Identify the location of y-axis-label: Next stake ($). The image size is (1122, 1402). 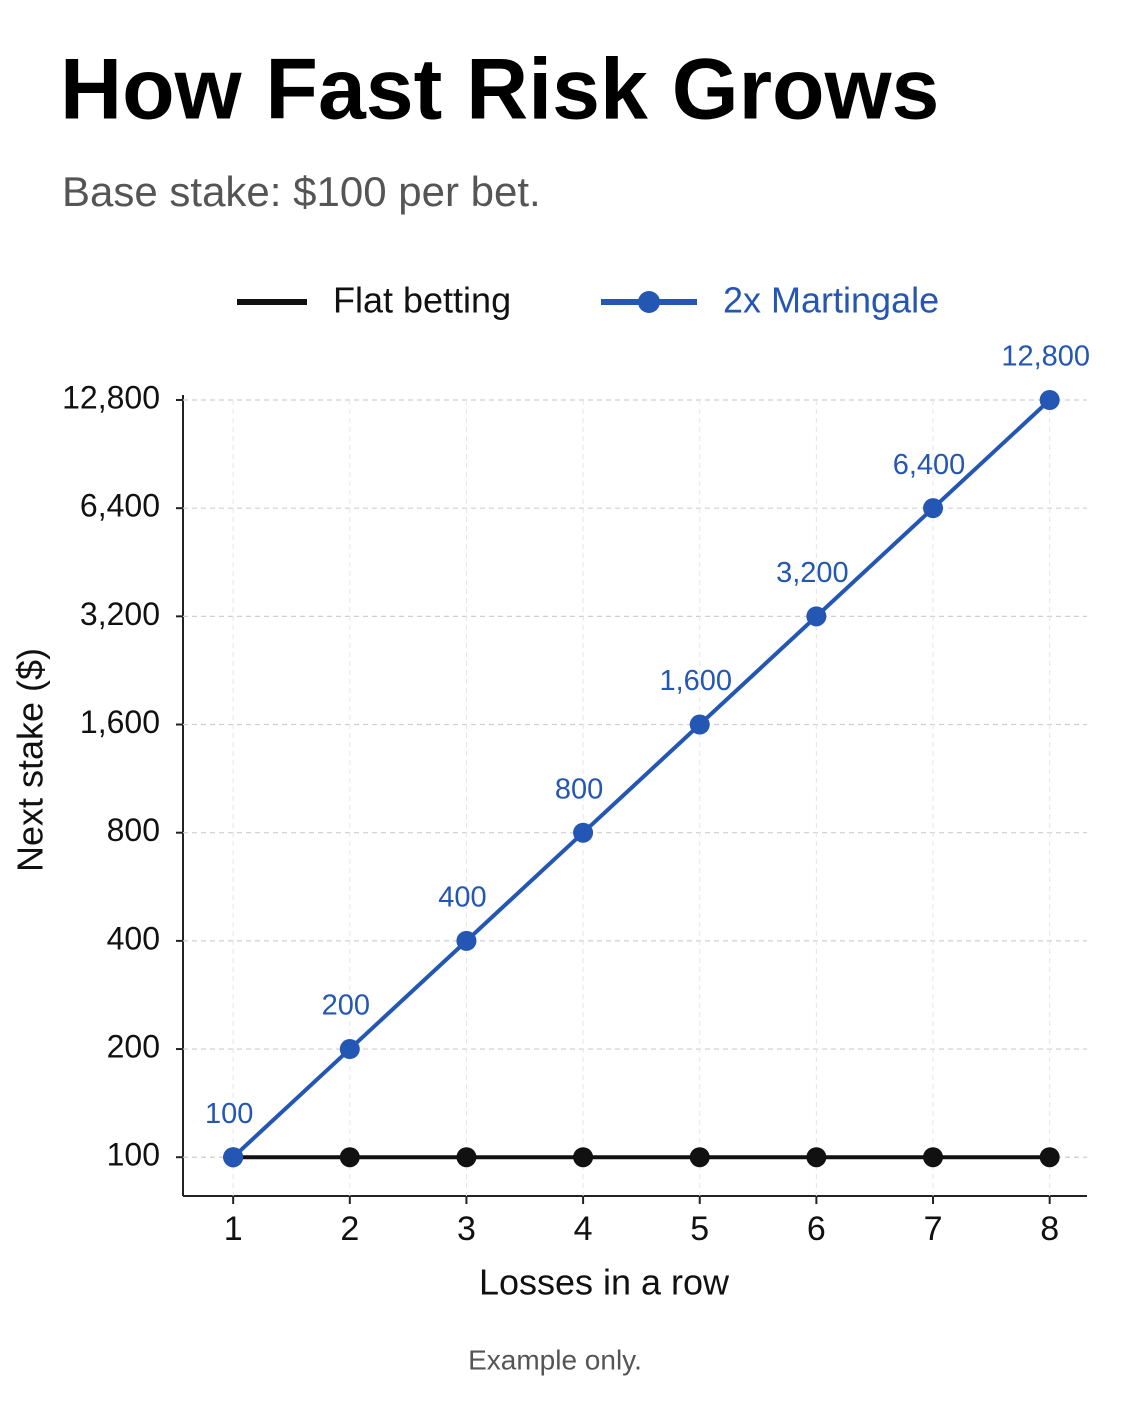
(30, 760).